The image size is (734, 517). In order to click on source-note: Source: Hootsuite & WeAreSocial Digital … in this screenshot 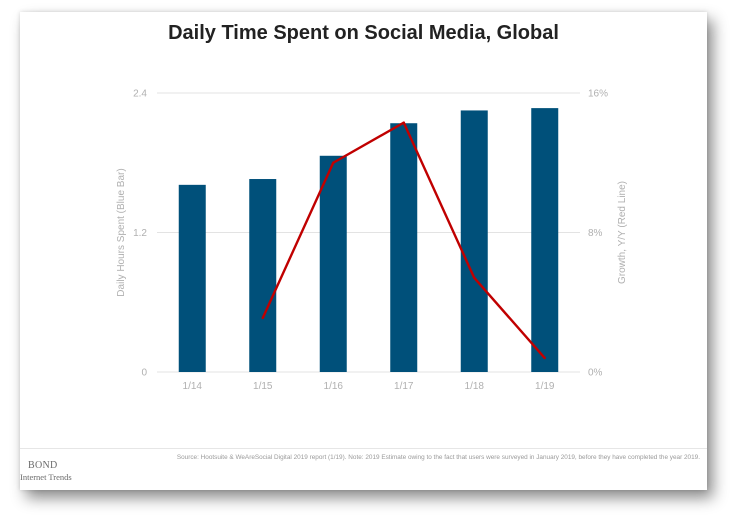, I will do `click(438, 457)`.